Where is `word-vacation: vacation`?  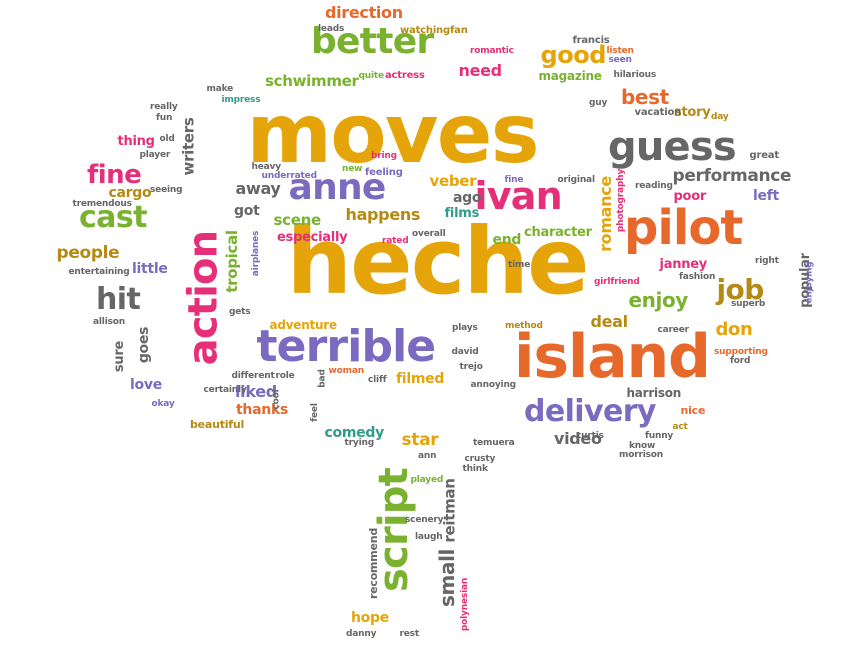 word-vacation: vacation is located at coordinates (658, 112).